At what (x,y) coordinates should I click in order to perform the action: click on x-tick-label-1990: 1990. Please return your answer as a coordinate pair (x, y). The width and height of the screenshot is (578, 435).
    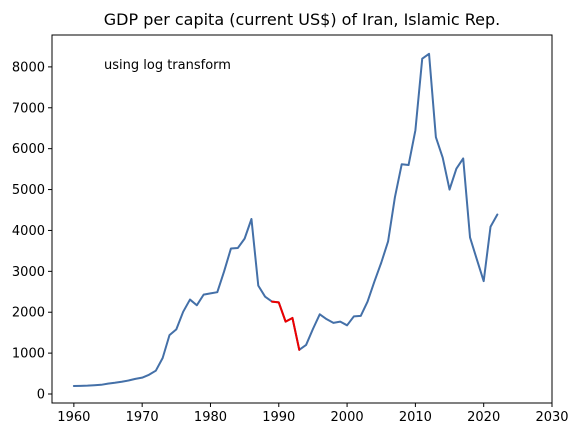
    Looking at the image, I should click on (278, 417).